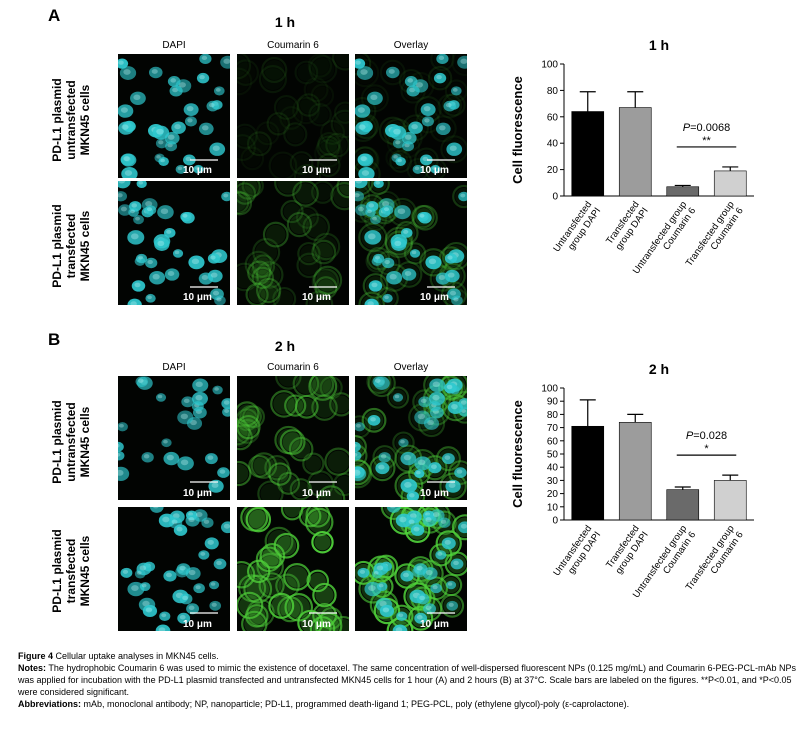 The width and height of the screenshot is (810, 733). What do you see at coordinates (285, 346) in the screenshot?
I see `panel-b-time: 2 h` at bounding box center [285, 346].